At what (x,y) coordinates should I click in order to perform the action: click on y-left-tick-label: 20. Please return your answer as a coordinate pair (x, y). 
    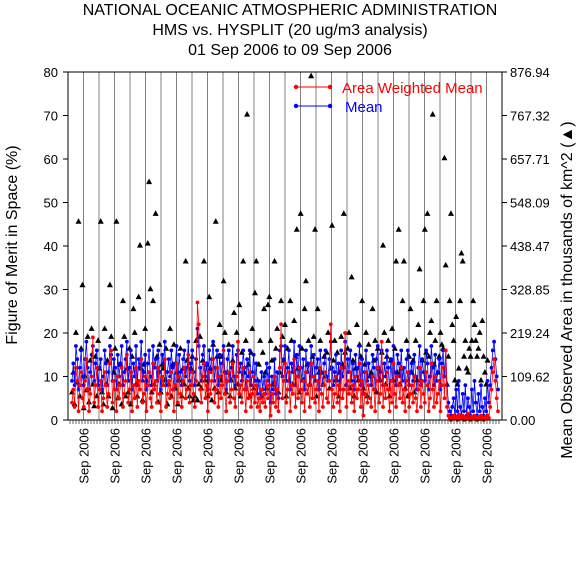
    Looking at the image, I should click on (51, 333).